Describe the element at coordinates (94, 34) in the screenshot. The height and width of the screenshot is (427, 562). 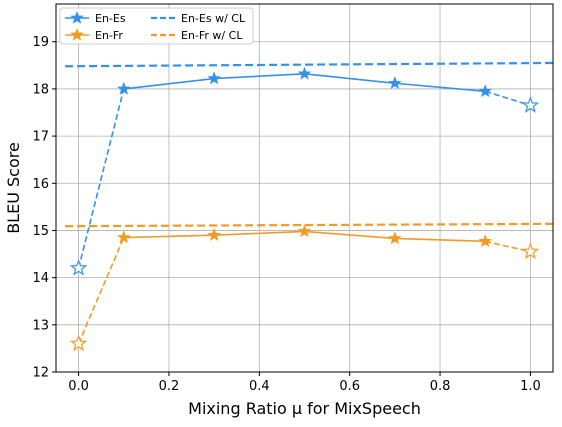
I see `legend-item: En-Fr` at that location.